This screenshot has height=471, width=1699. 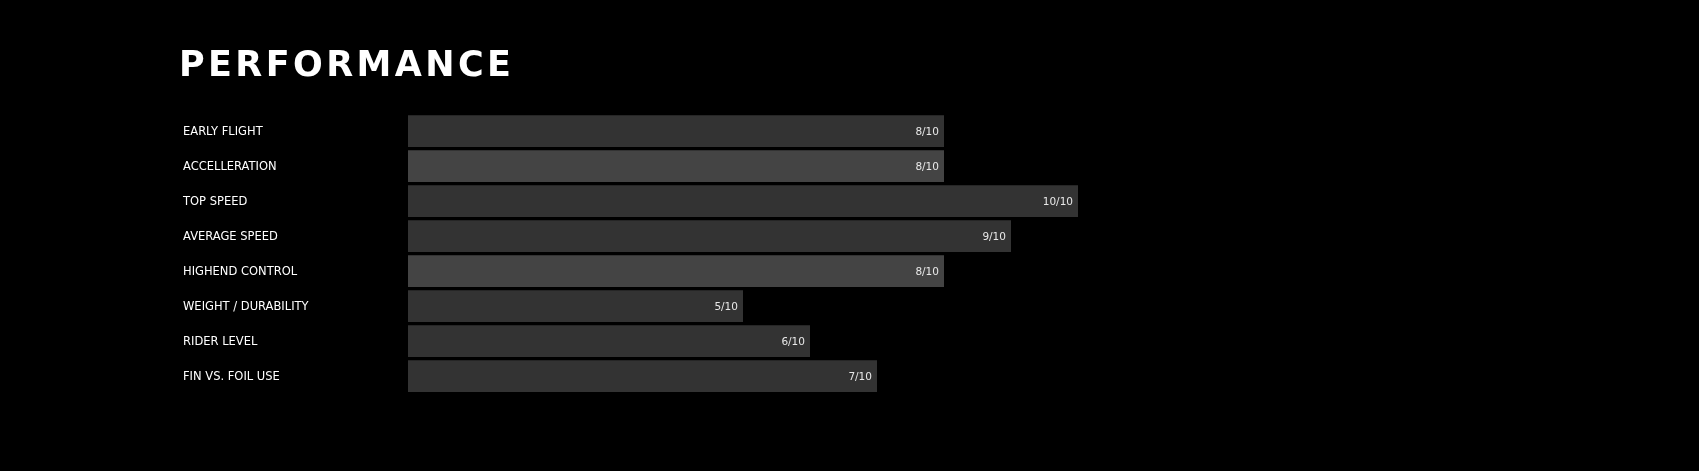 I want to click on y-tick-label: HIGHEND CONTROL, so click(x=240, y=270).